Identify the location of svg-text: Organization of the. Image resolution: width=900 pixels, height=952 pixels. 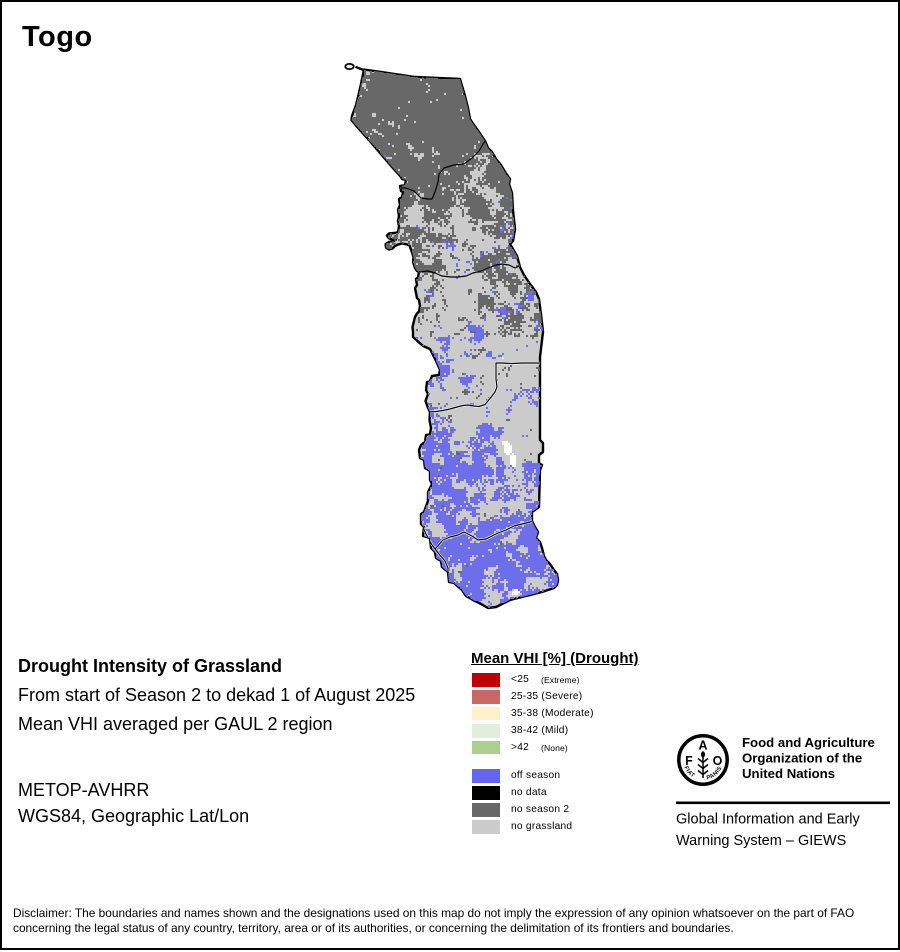
(802, 758).